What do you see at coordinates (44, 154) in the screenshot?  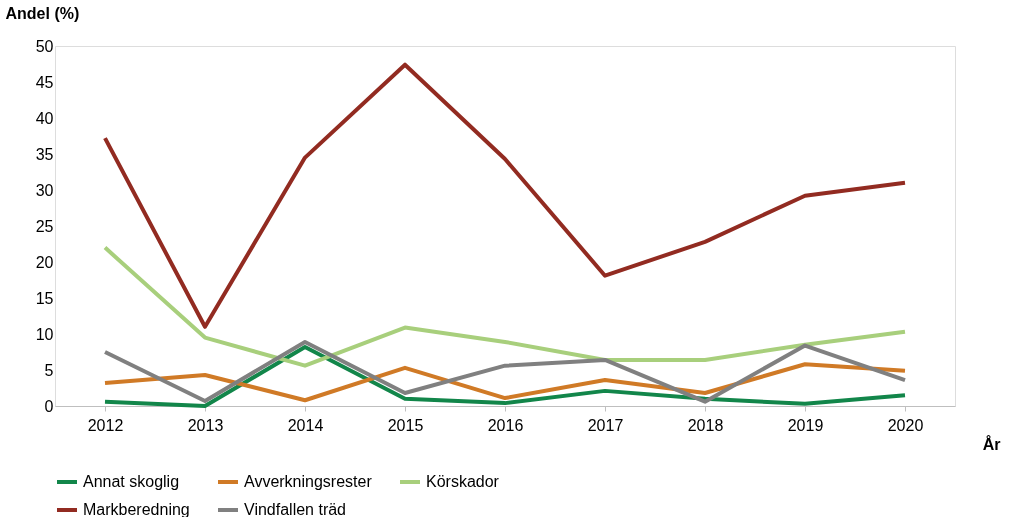 I see `y-tick-label: 35` at bounding box center [44, 154].